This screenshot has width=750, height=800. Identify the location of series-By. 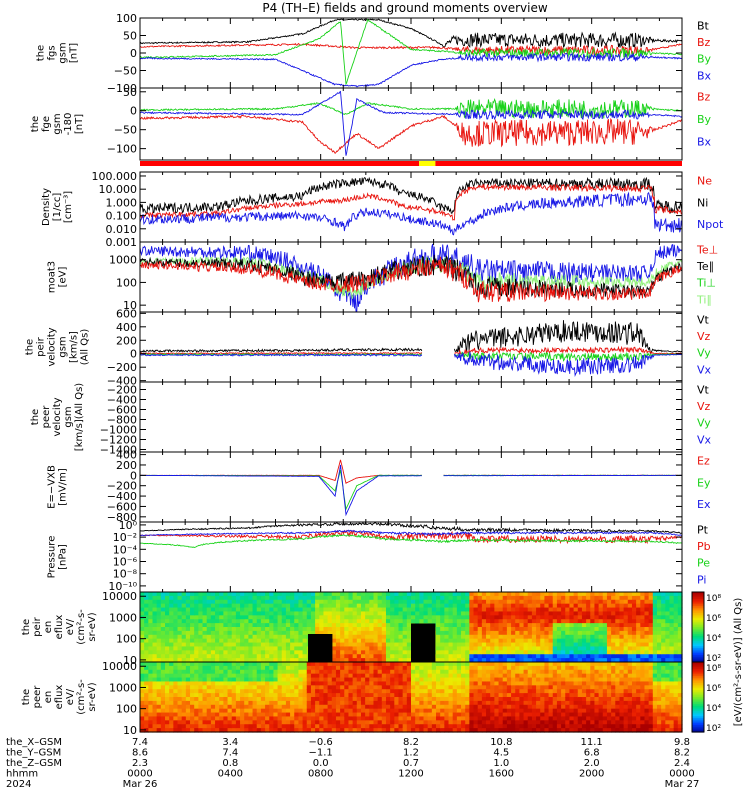
(411, 52).